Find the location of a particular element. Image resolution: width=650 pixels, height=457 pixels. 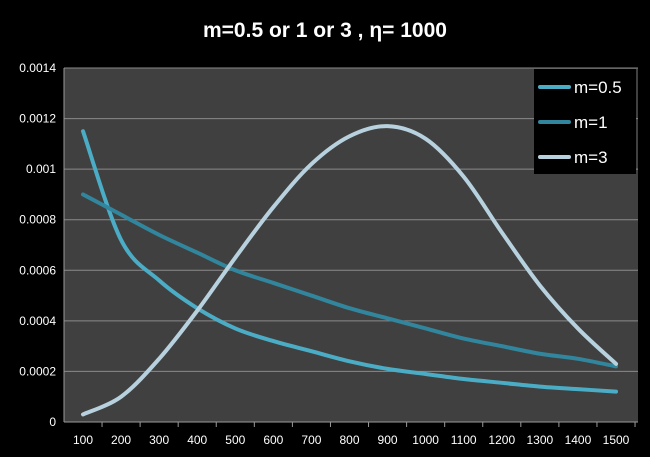

x-tick-label: 800 is located at coordinates (349, 440).